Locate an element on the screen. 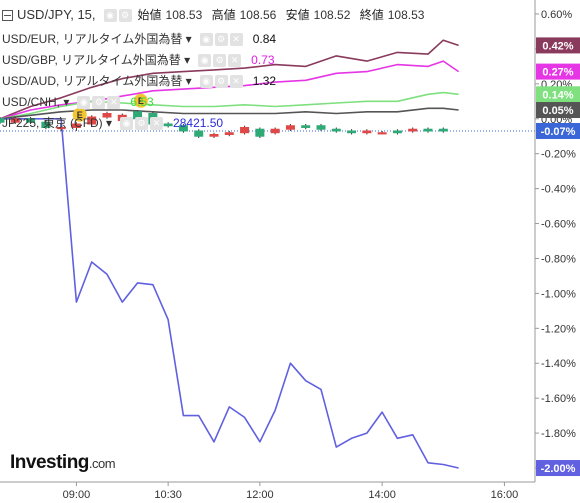 The image size is (580, 503). logo-text: Investing is located at coordinates (49, 462).